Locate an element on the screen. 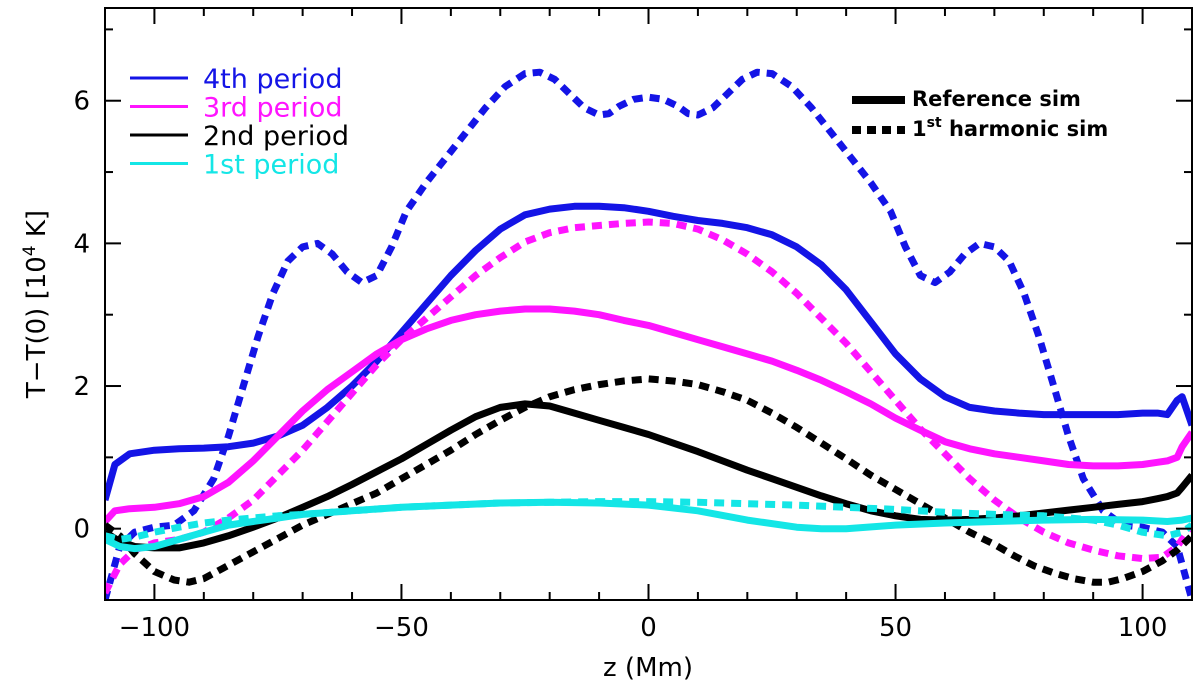  x-tick-label: 50 is located at coordinates (895, 628).